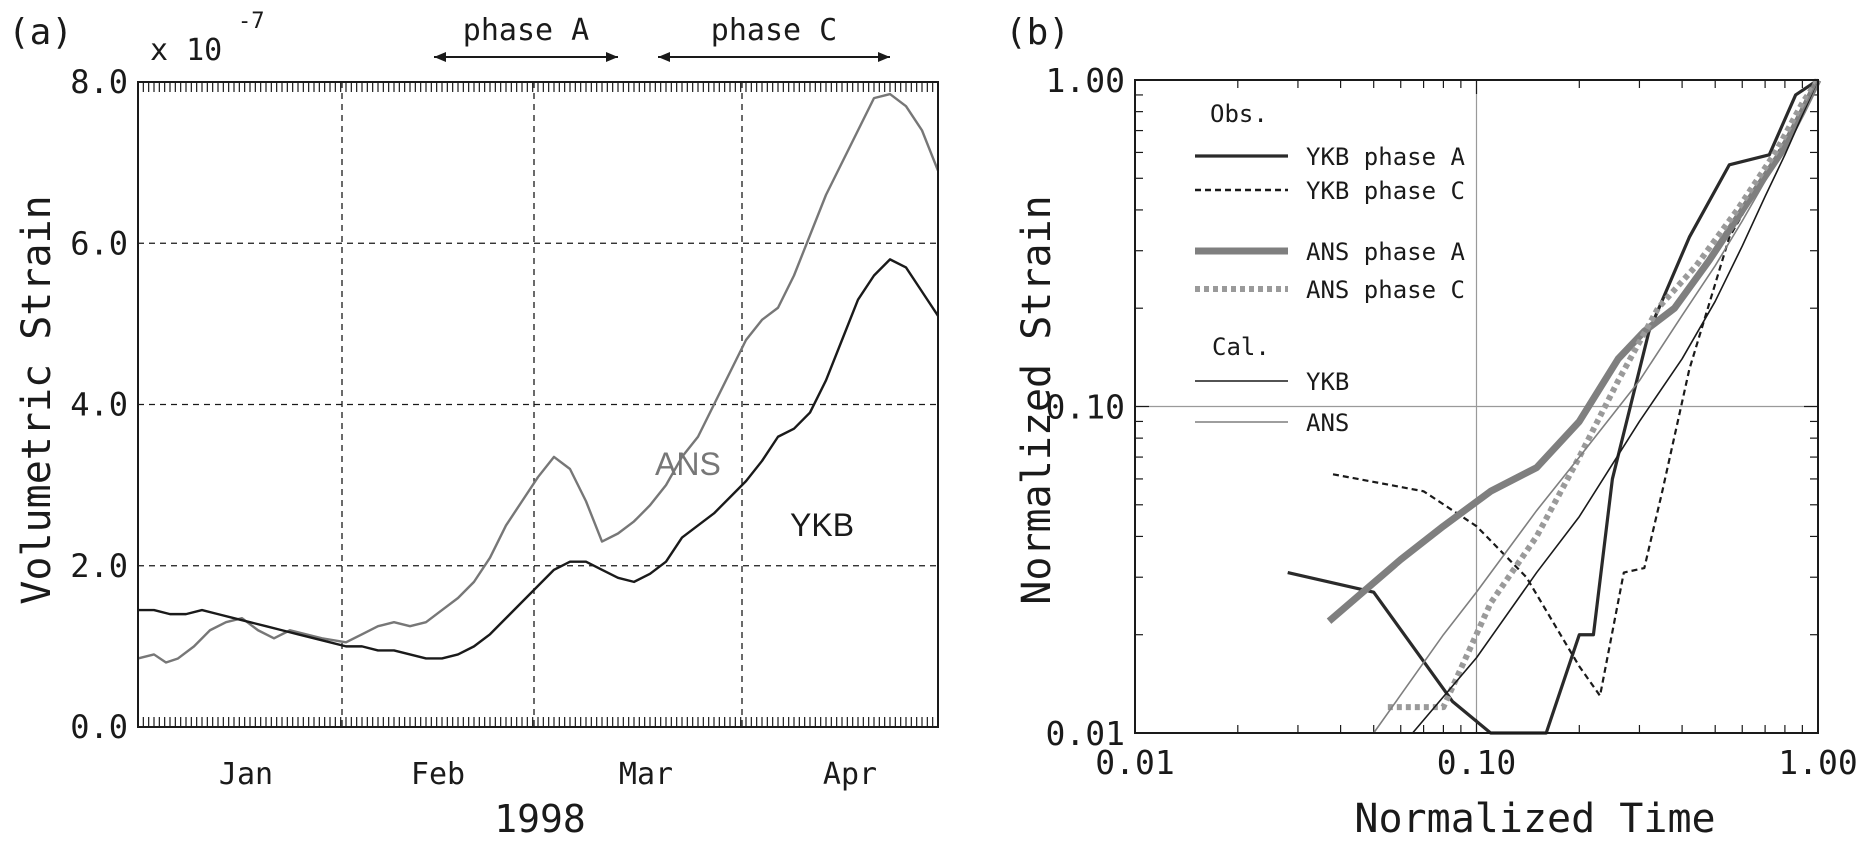  Describe the element at coordinates (1385, 252) in the screenshot. I see `legend-entry-label: ANS phase A` at that location.